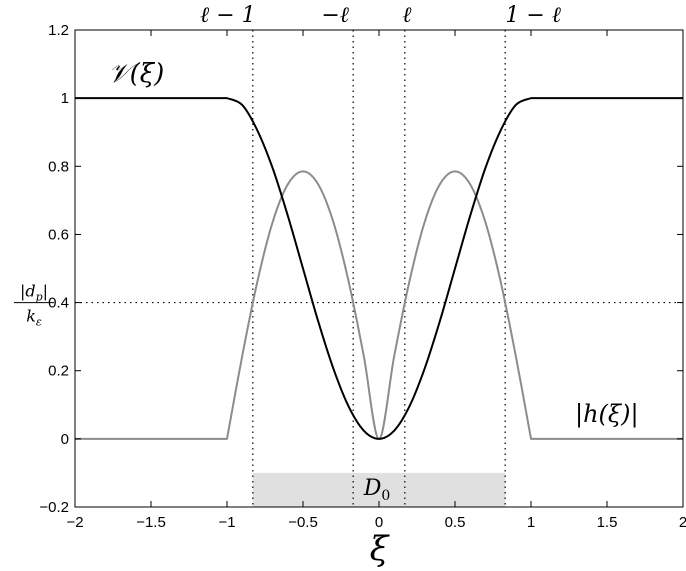  I want to click on ytick-label-1: 0, so click(65, 439).